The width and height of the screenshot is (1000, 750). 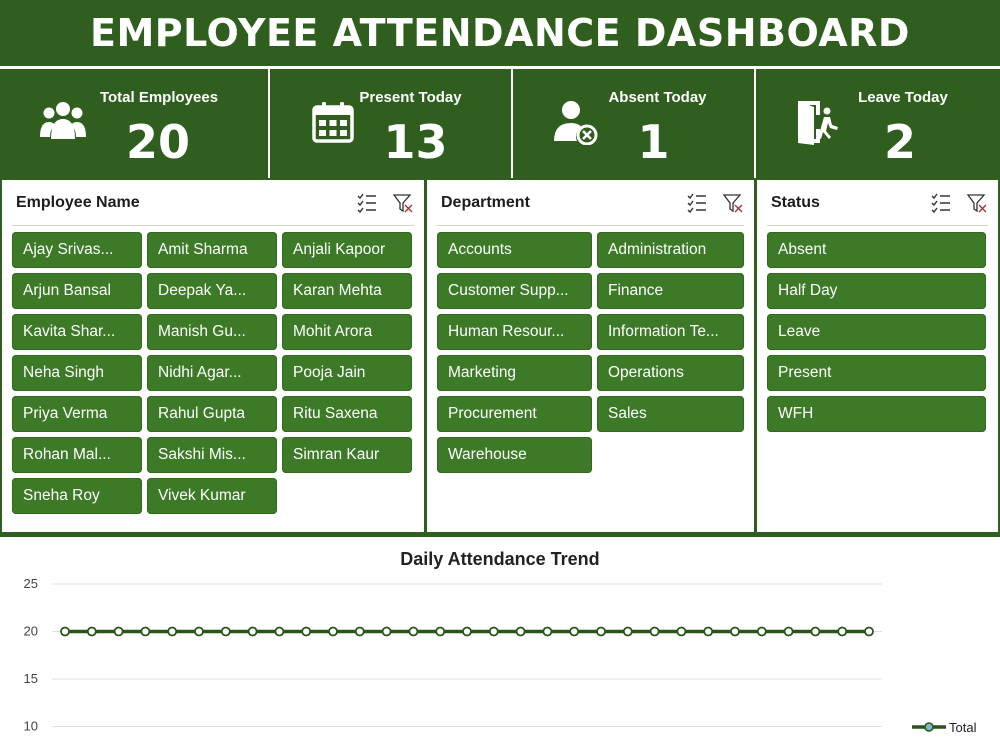 I want to click on slicer-title: Employee Name, so click(x=78, y=202).